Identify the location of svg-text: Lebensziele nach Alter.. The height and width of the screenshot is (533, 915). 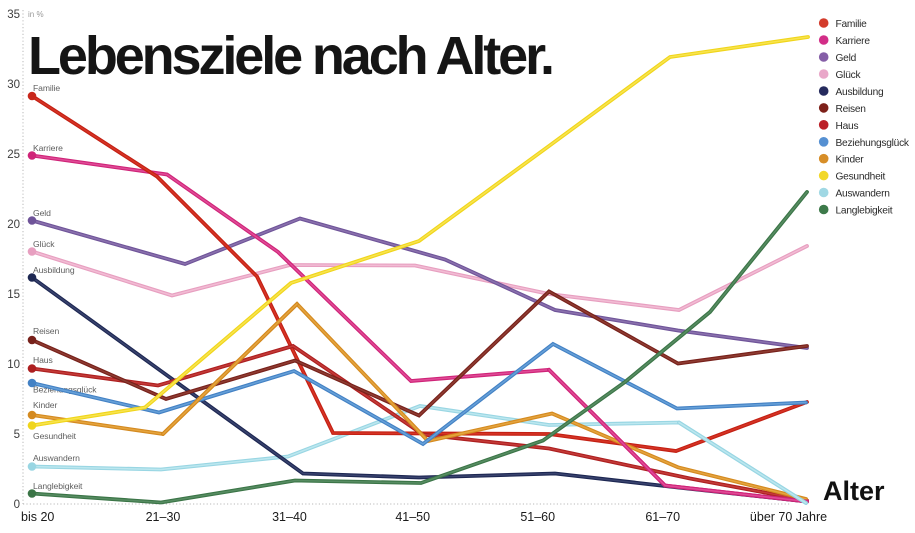
(290, 56).